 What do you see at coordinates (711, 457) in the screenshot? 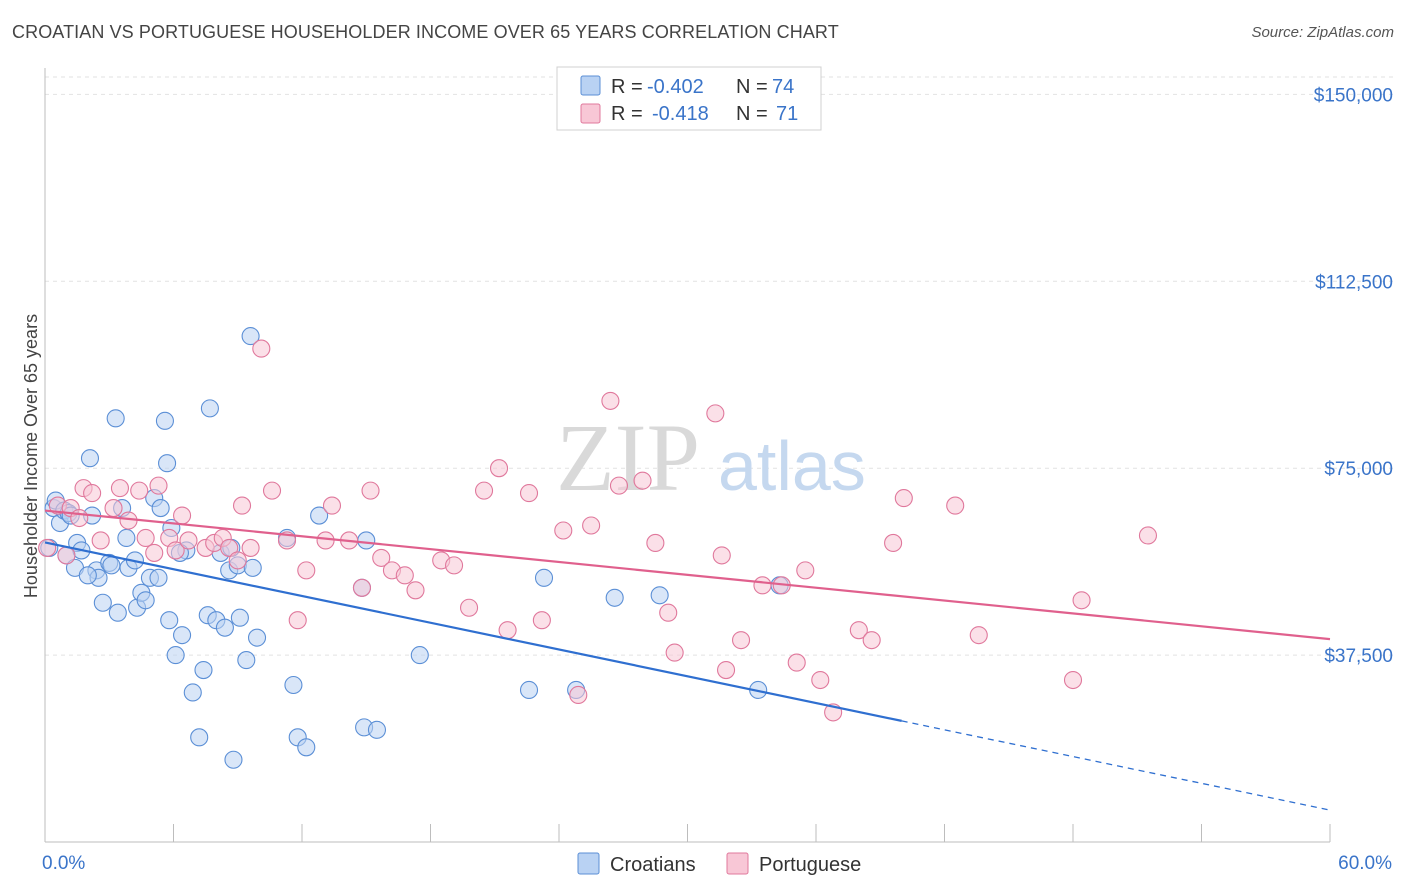
I see `watermark: ZIP atlas` at bounding box center [711, 457].